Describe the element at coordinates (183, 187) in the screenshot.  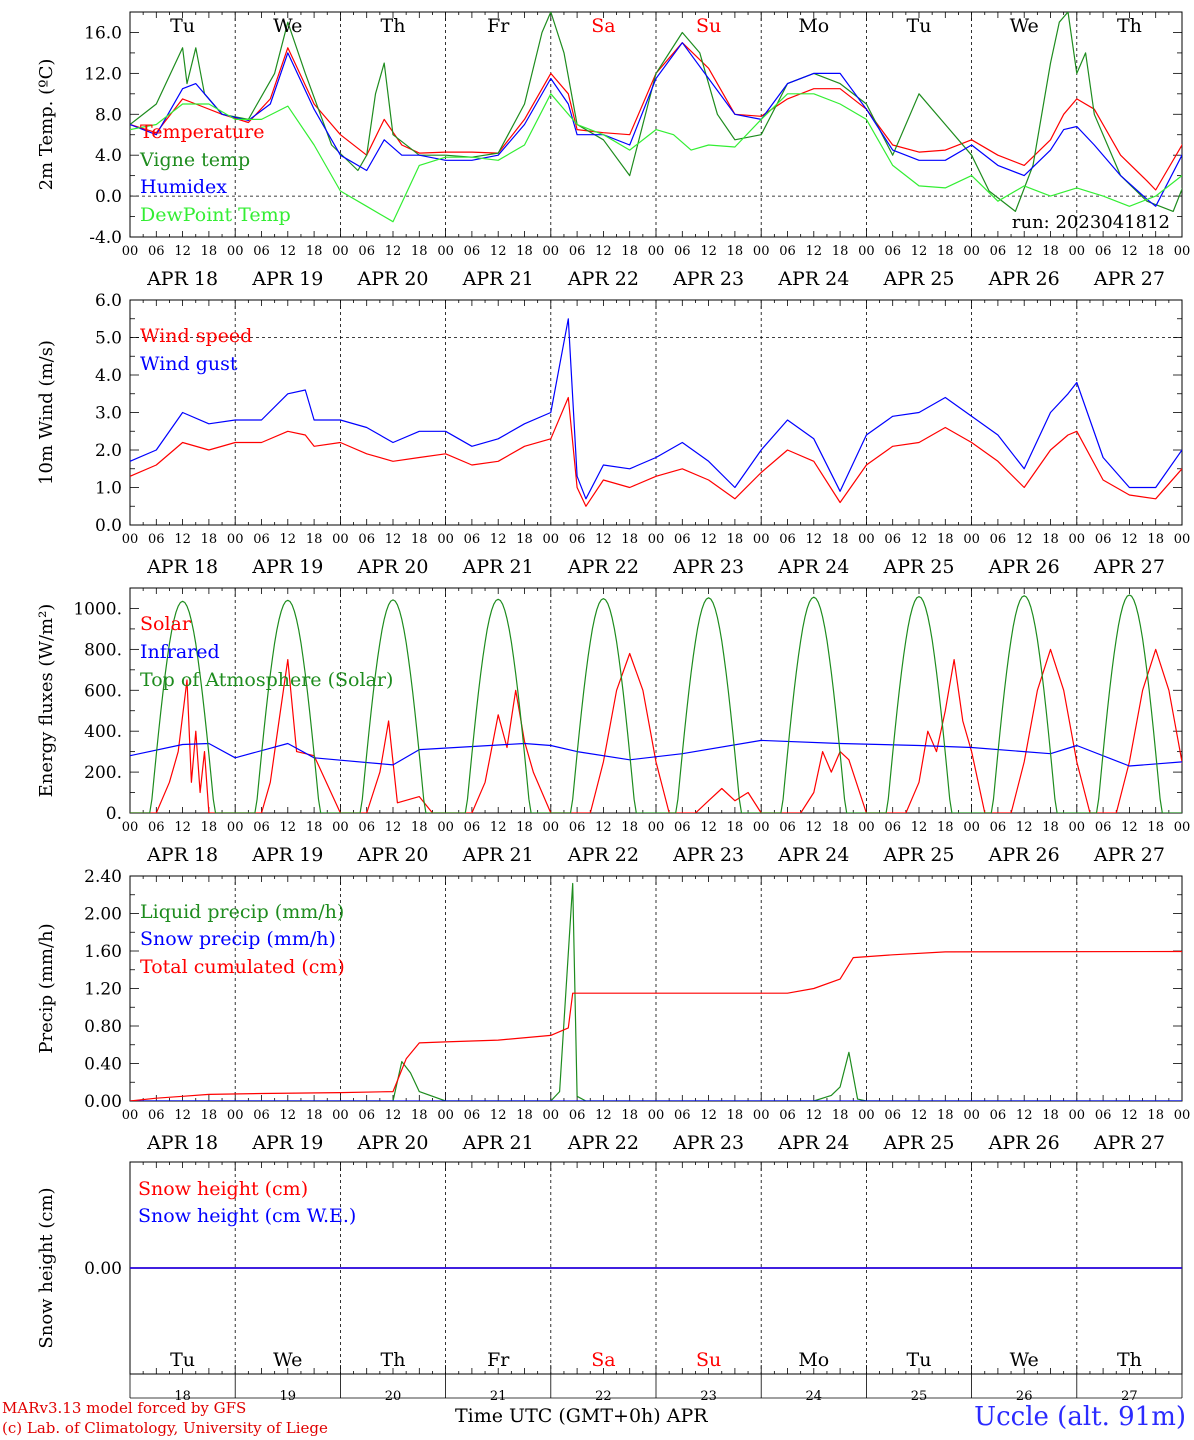
I see `legend-entry: Humidex` at that location.